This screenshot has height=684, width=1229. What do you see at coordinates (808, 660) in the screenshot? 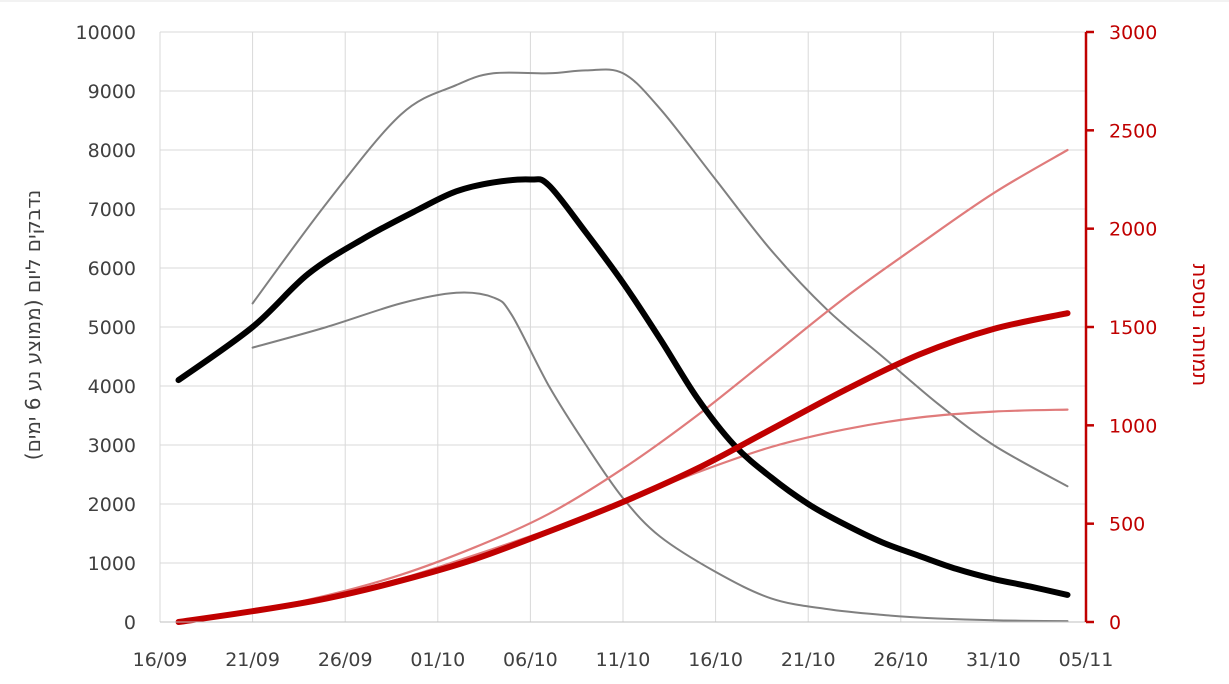
I see `x-tick-label: 21/10` at bounding box center [808, 660].